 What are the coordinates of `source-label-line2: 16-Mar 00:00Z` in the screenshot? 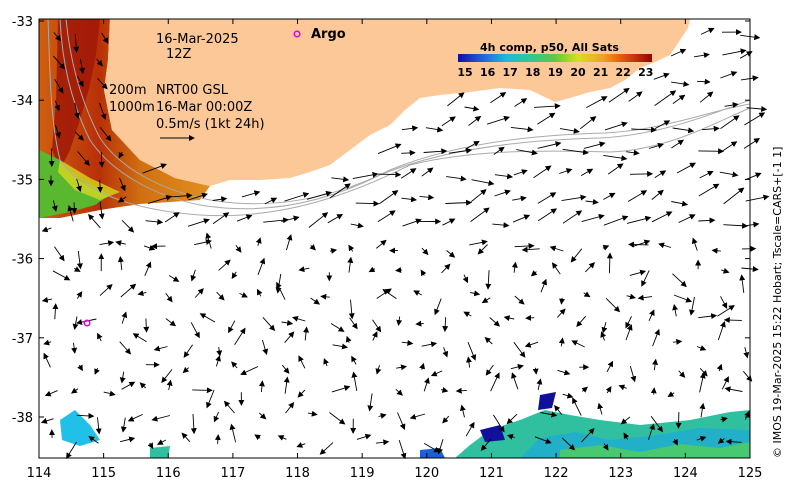 It's located at (204, 107).